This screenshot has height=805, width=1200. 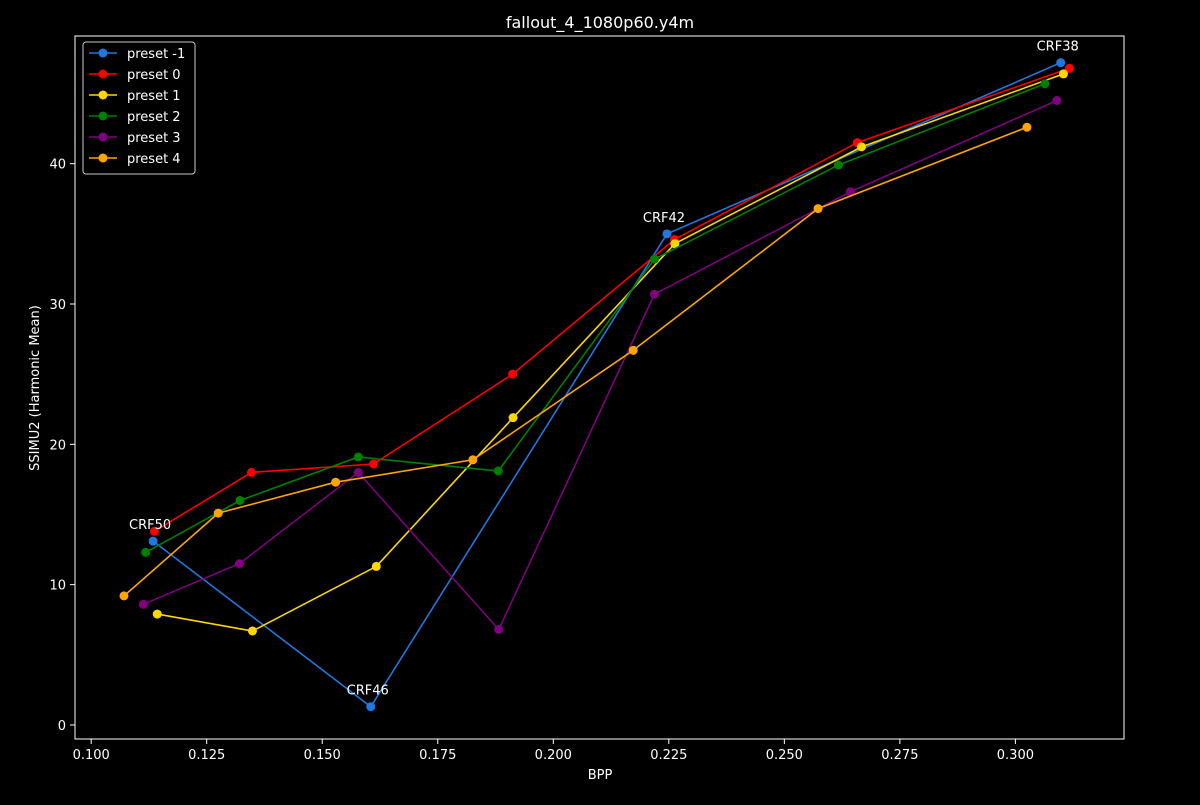 I want to click on x-tick-label: 0.150, so click(x=322, y=755).